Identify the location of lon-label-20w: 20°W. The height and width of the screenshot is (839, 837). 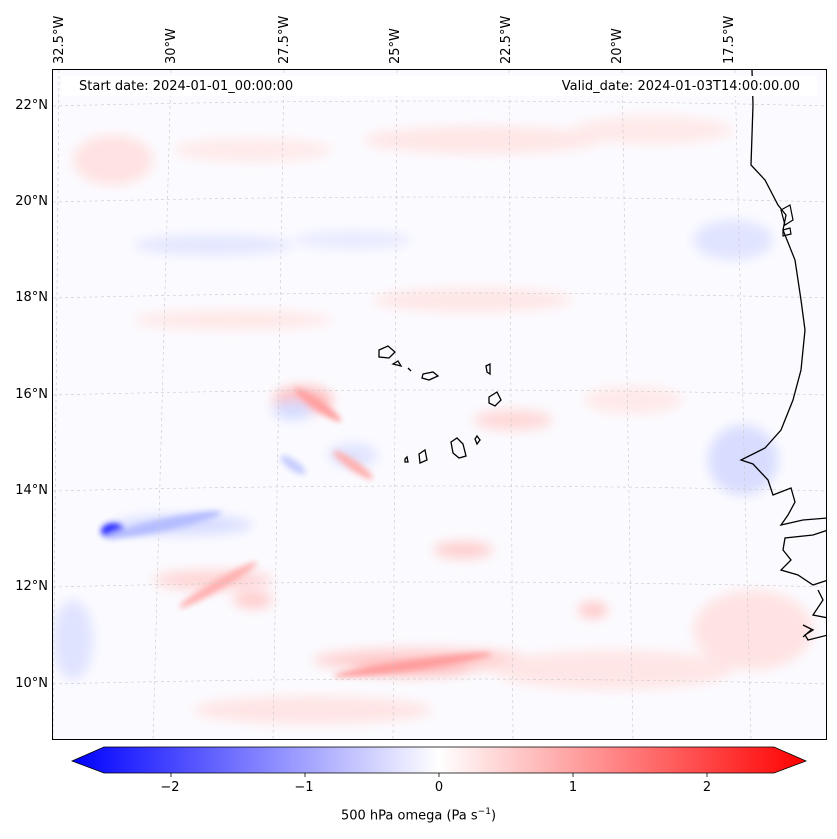
(617, 46).